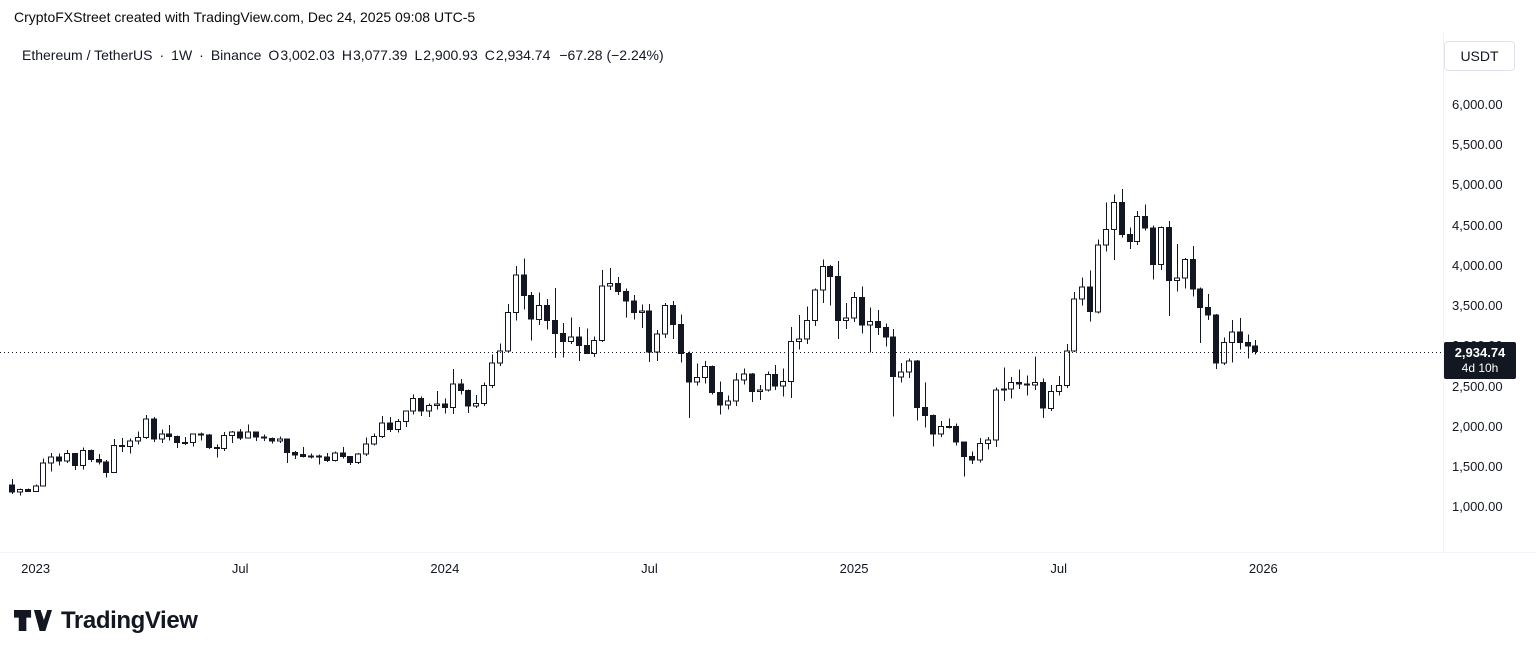 The width and height of the screenshot is (1536, 662). Describe the element at coordinates (854, 568) in the screenshot. I see `time-tick: 2025` at that location.